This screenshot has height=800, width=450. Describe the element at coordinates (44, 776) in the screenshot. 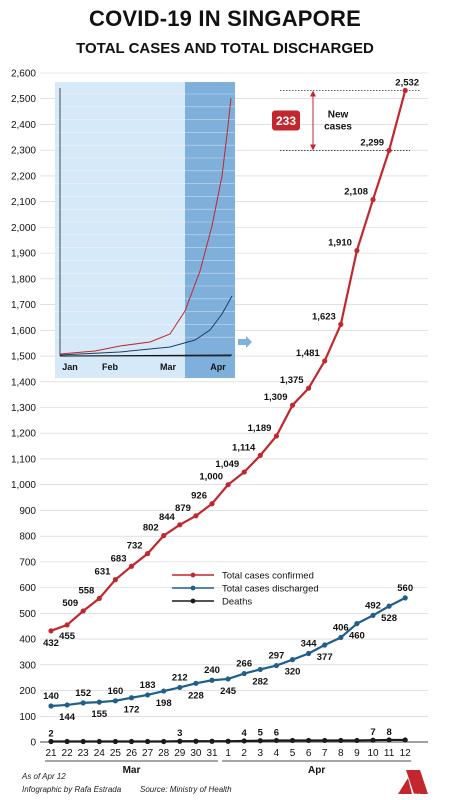

I see `as-of-note: As of Apr 12` at that location.